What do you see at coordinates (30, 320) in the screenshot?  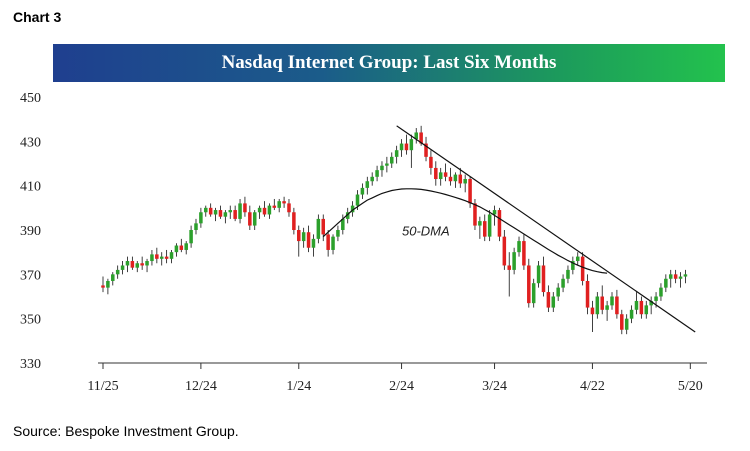 I see `y-tick-label: 350` at bounding box center [30, 320].